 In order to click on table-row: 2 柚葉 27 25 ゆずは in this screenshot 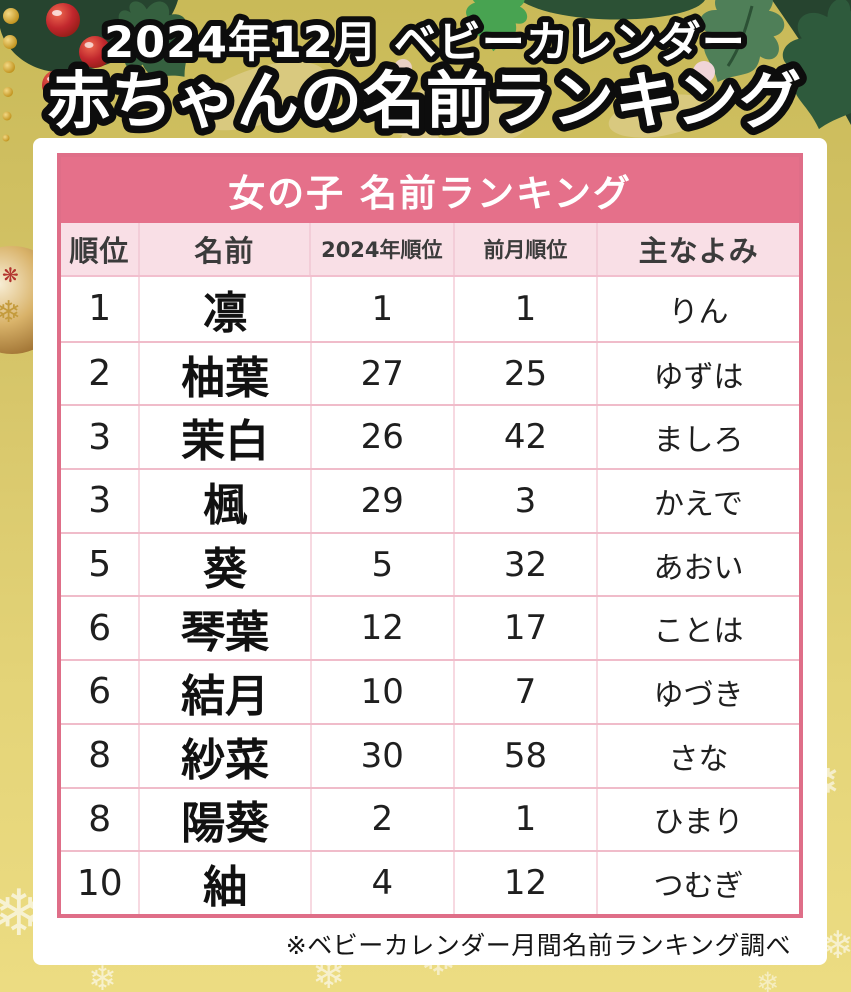, I will do `click(430, 372)`.